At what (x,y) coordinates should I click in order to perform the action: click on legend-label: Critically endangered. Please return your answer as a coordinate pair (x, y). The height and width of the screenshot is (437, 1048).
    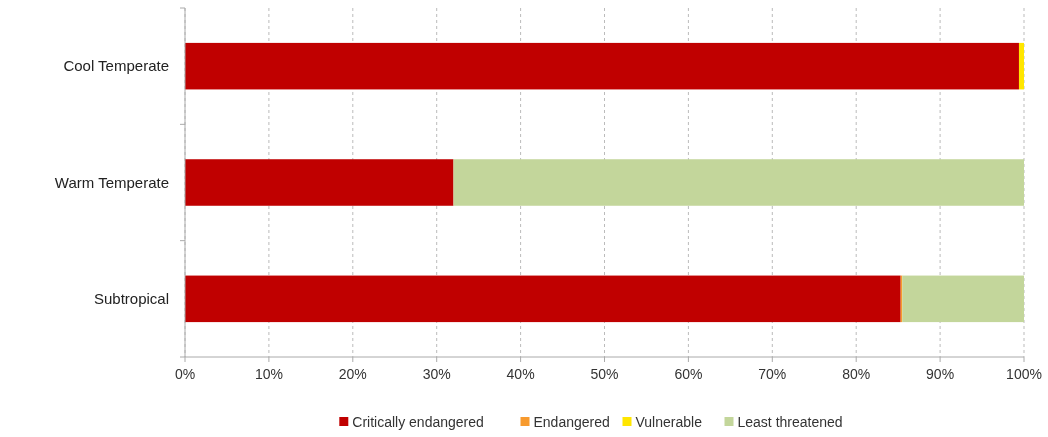
    Looking at the image, I should click on (418, 421).